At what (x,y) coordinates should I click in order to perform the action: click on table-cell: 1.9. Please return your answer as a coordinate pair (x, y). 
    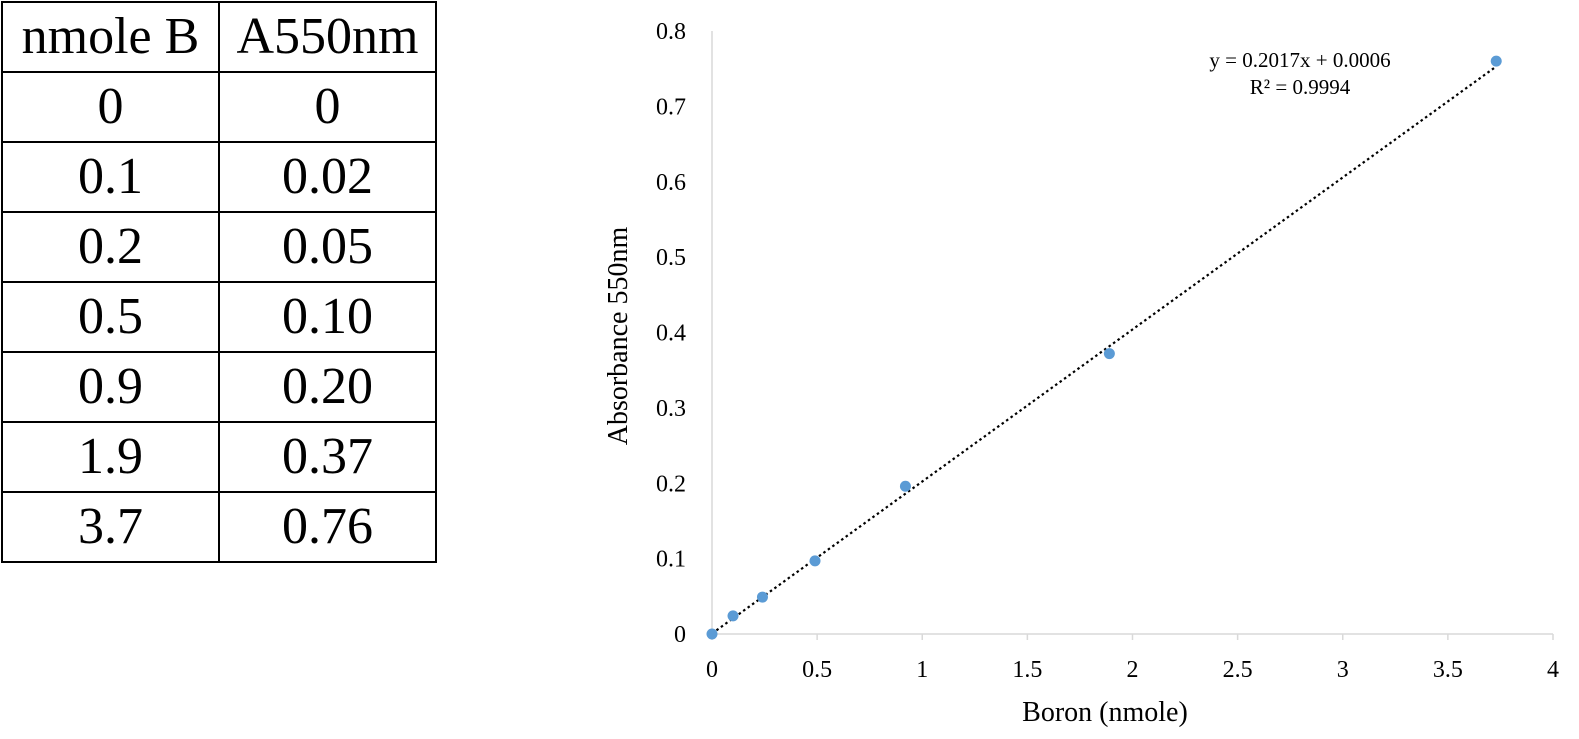
    Looking at the image, I should click on (110, 457).